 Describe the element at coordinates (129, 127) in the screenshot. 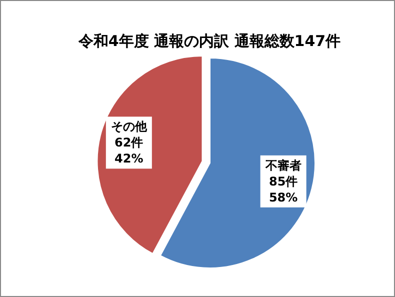

I see `slice-label: その他` at that location.